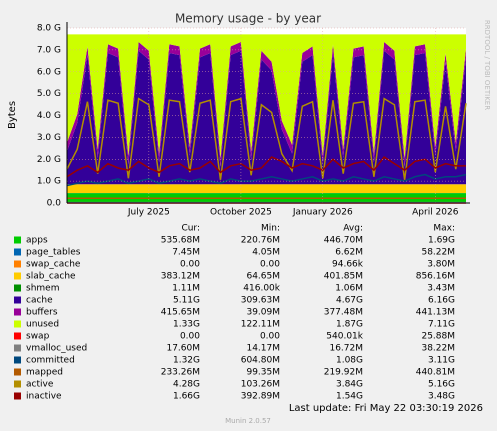  I want to click on legend-name: apps, so click(37, 241).